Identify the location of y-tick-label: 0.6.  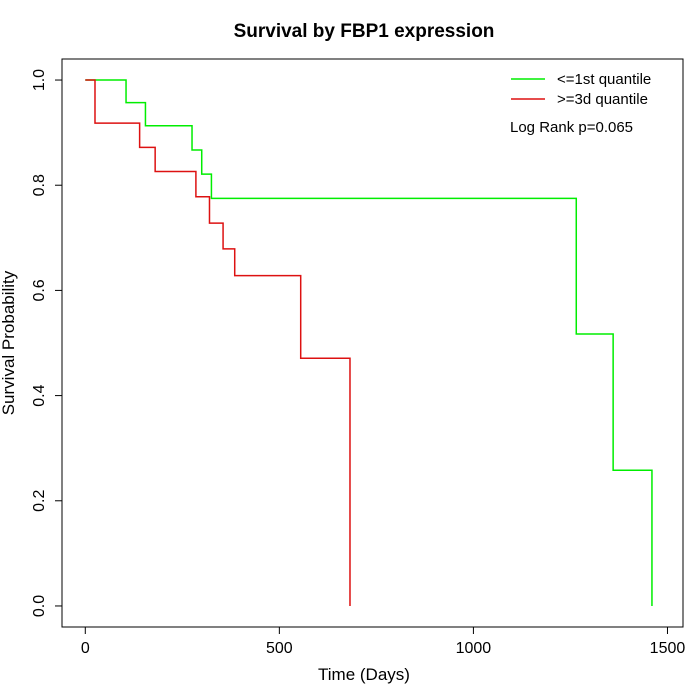
(39, 290).